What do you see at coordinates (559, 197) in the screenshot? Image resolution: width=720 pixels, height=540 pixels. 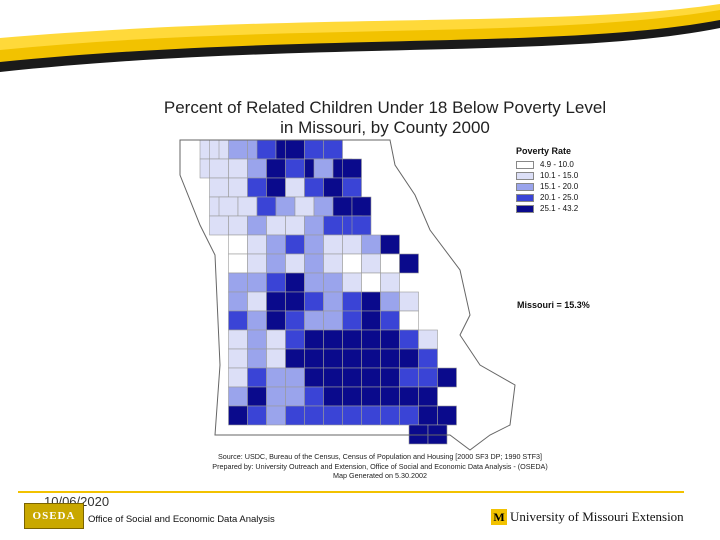 I see `legend-label: 20.1 - 25.0` at bounding box center [559, 197].